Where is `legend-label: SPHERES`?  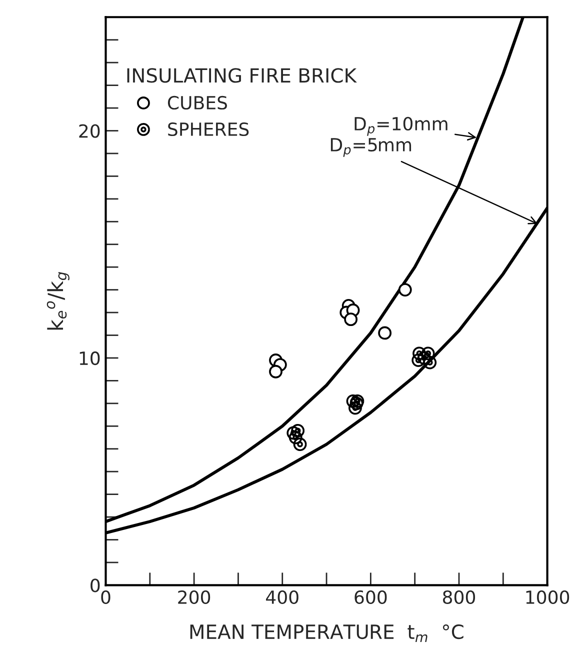 legend-label: SPHERES is located at coordinates (208, 129).